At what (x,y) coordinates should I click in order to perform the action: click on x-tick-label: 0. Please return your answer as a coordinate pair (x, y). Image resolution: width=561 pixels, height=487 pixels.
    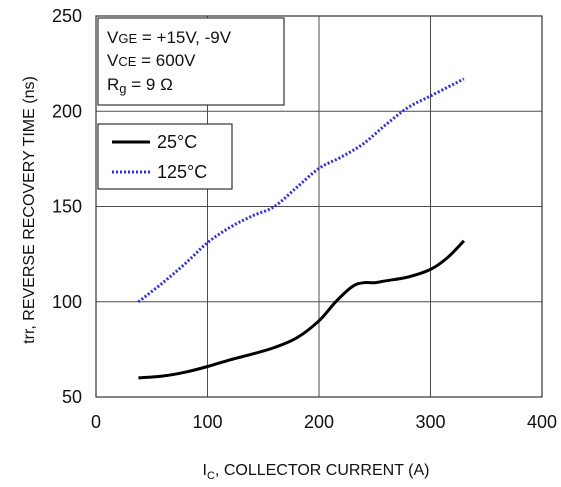
    Looking at the image, I should click on (96, 422).